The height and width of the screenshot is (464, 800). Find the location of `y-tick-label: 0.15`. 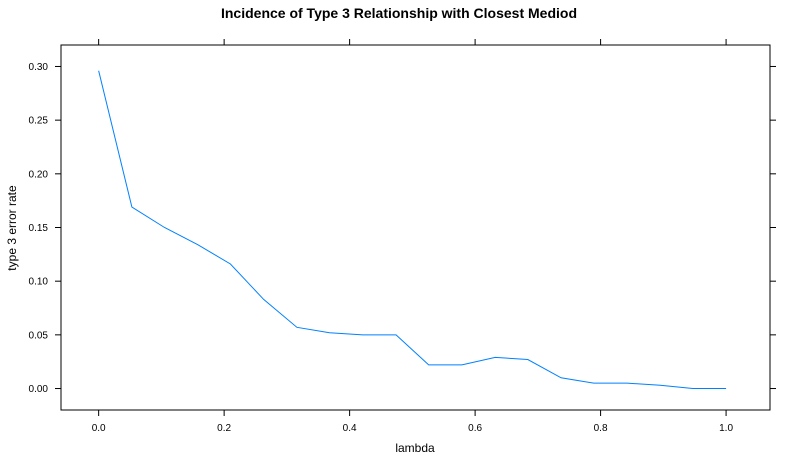

y-tick-label: 0.15 is located at coordinates (39, 228).